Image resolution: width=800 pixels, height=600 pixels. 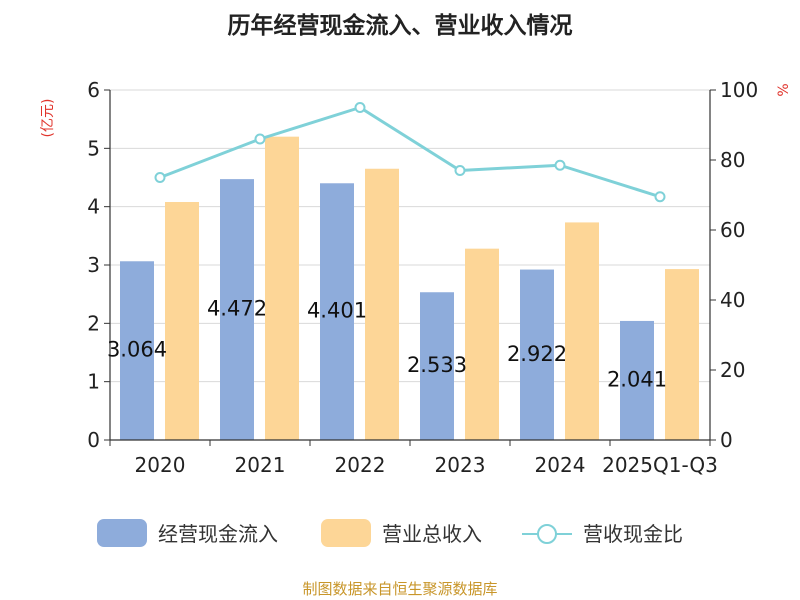 I want to click on right-axis-unit-label: %, so click(x=784, y=89).